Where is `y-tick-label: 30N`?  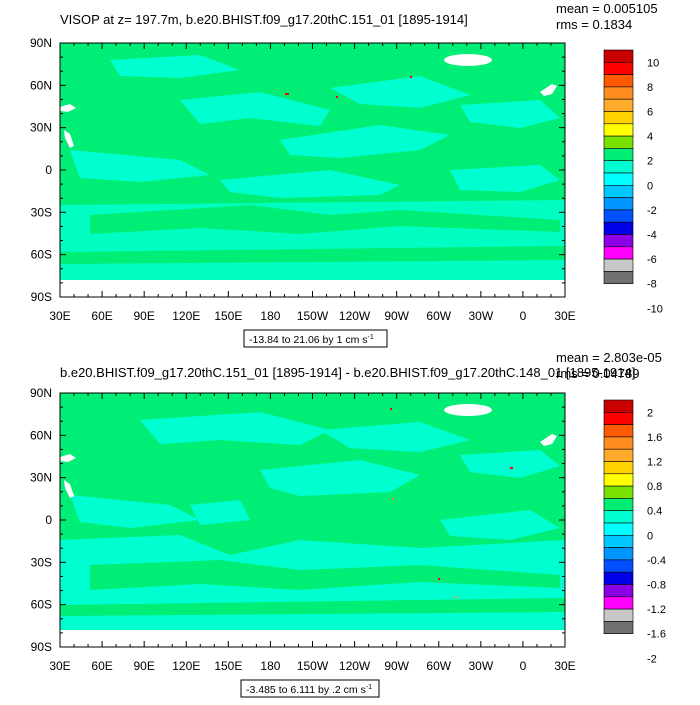
y-tick-label: 30N is located at coordinates (41, 128).